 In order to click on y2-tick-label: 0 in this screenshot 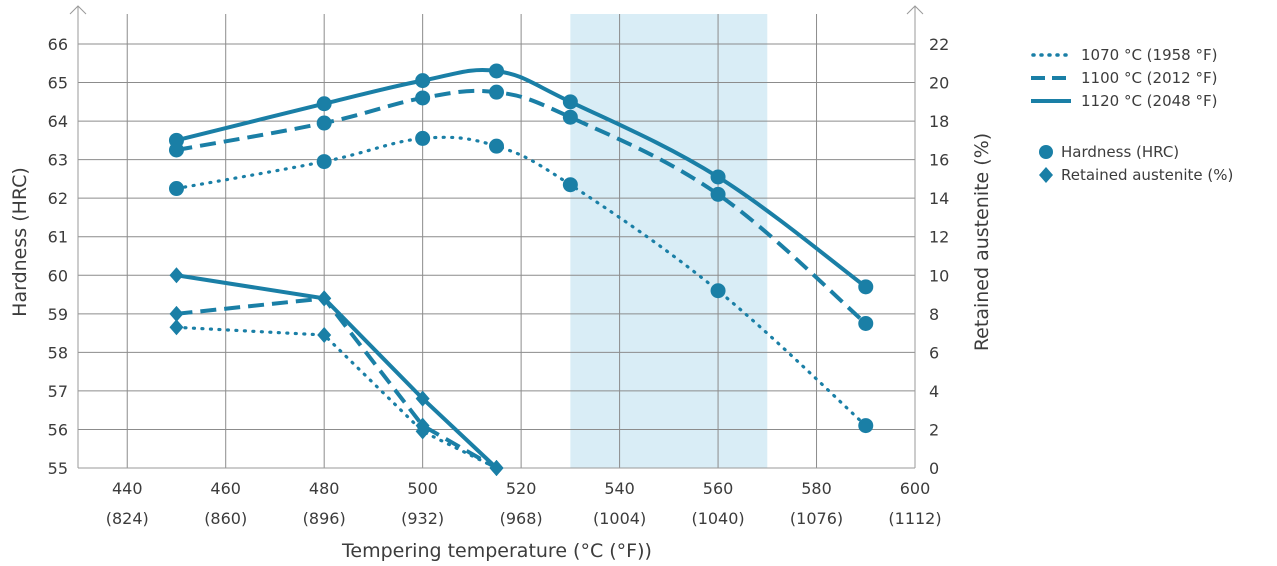, I will do `click(934, 468)`.